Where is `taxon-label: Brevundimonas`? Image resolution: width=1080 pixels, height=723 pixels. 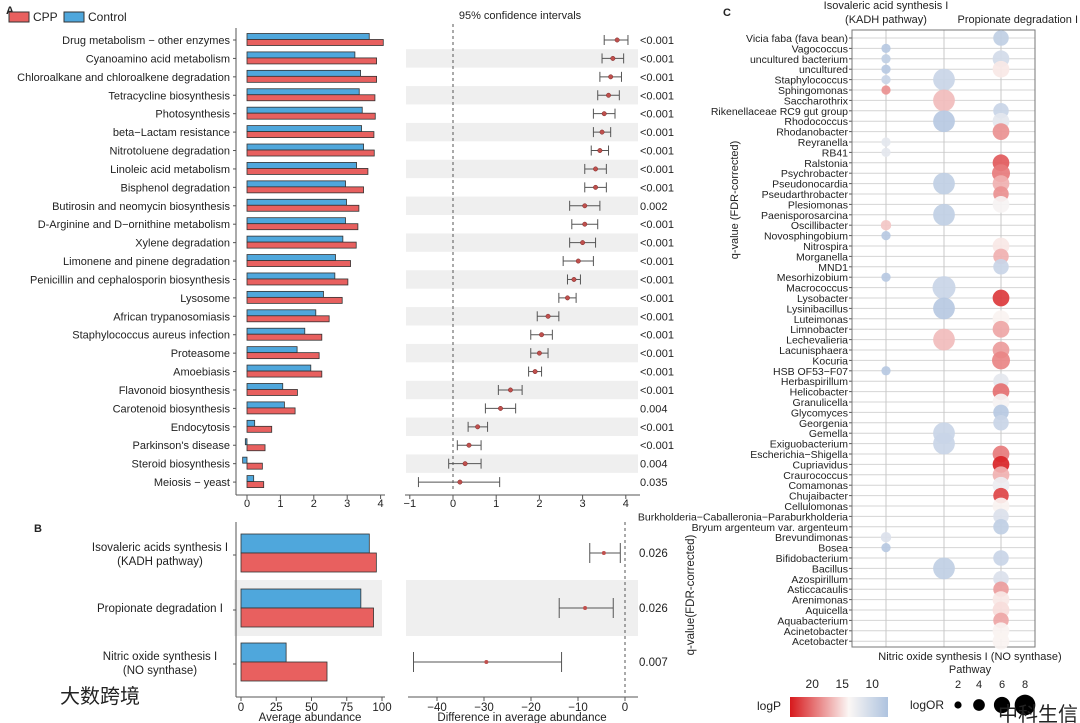 taxon-label: Brevundimonas is located at coordinates (811, 538).